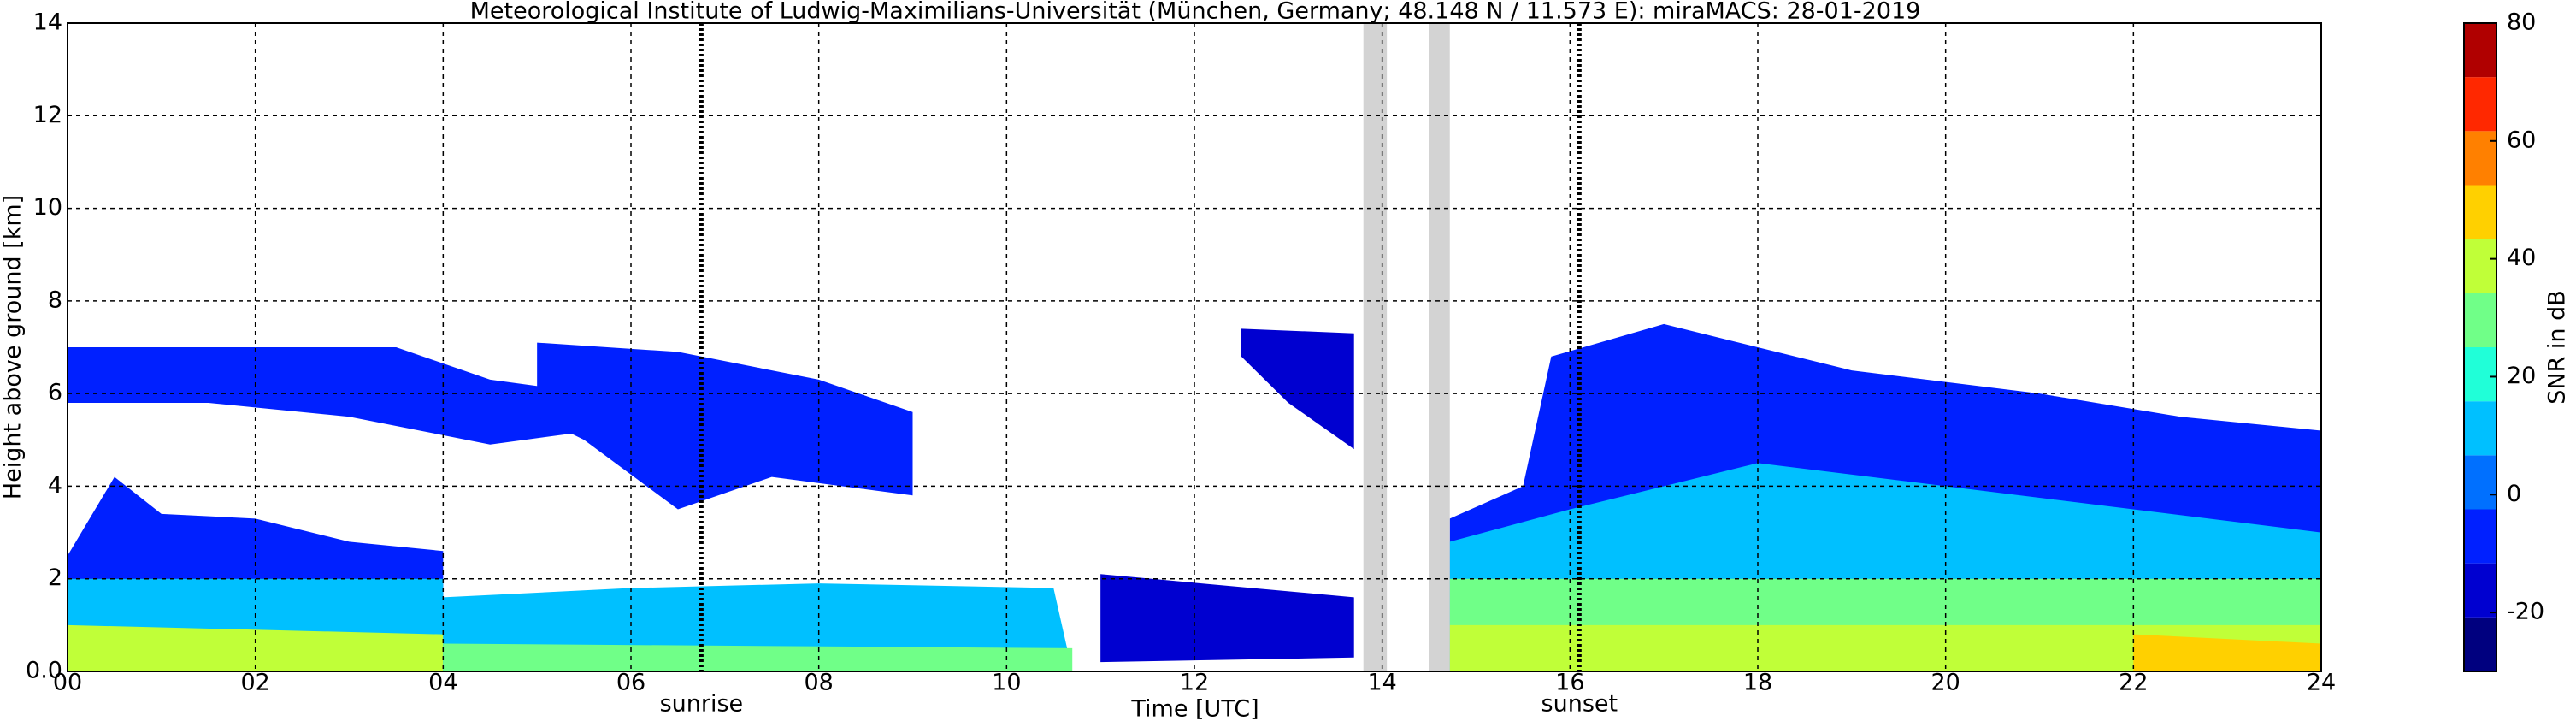 The width and height of the screenshot is (2576, 727). What do you see at coordinates (2521, 376) in the screenshot?
I see `colorbar-tick-label: 20` at bounding box center [2521, 376].